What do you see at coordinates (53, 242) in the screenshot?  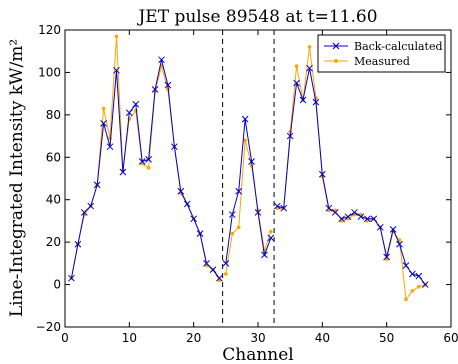 I see `y-tick-label-2: 20` at bounding box center [53, 242].